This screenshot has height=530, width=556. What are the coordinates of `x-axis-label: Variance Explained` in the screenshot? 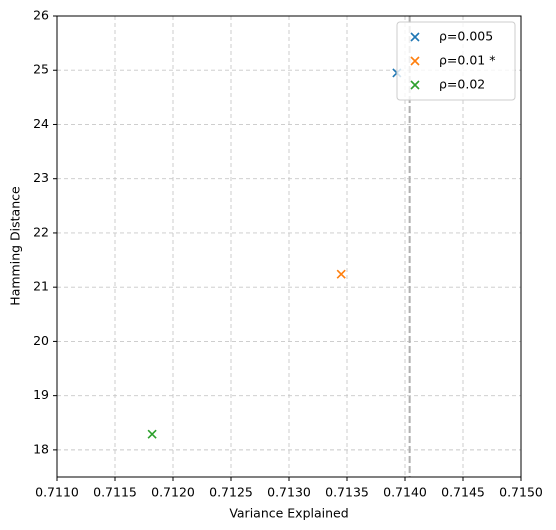 It's located at (288, 513).